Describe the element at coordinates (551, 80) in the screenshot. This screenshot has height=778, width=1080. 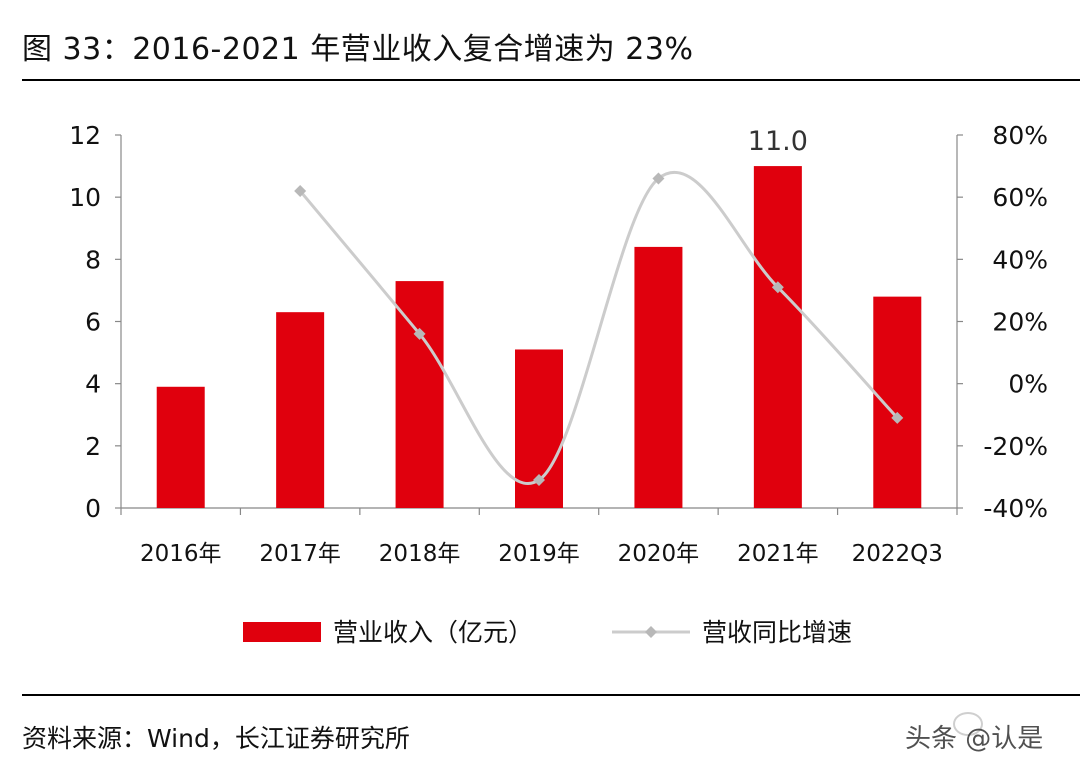
I see `title-rule` at that location.